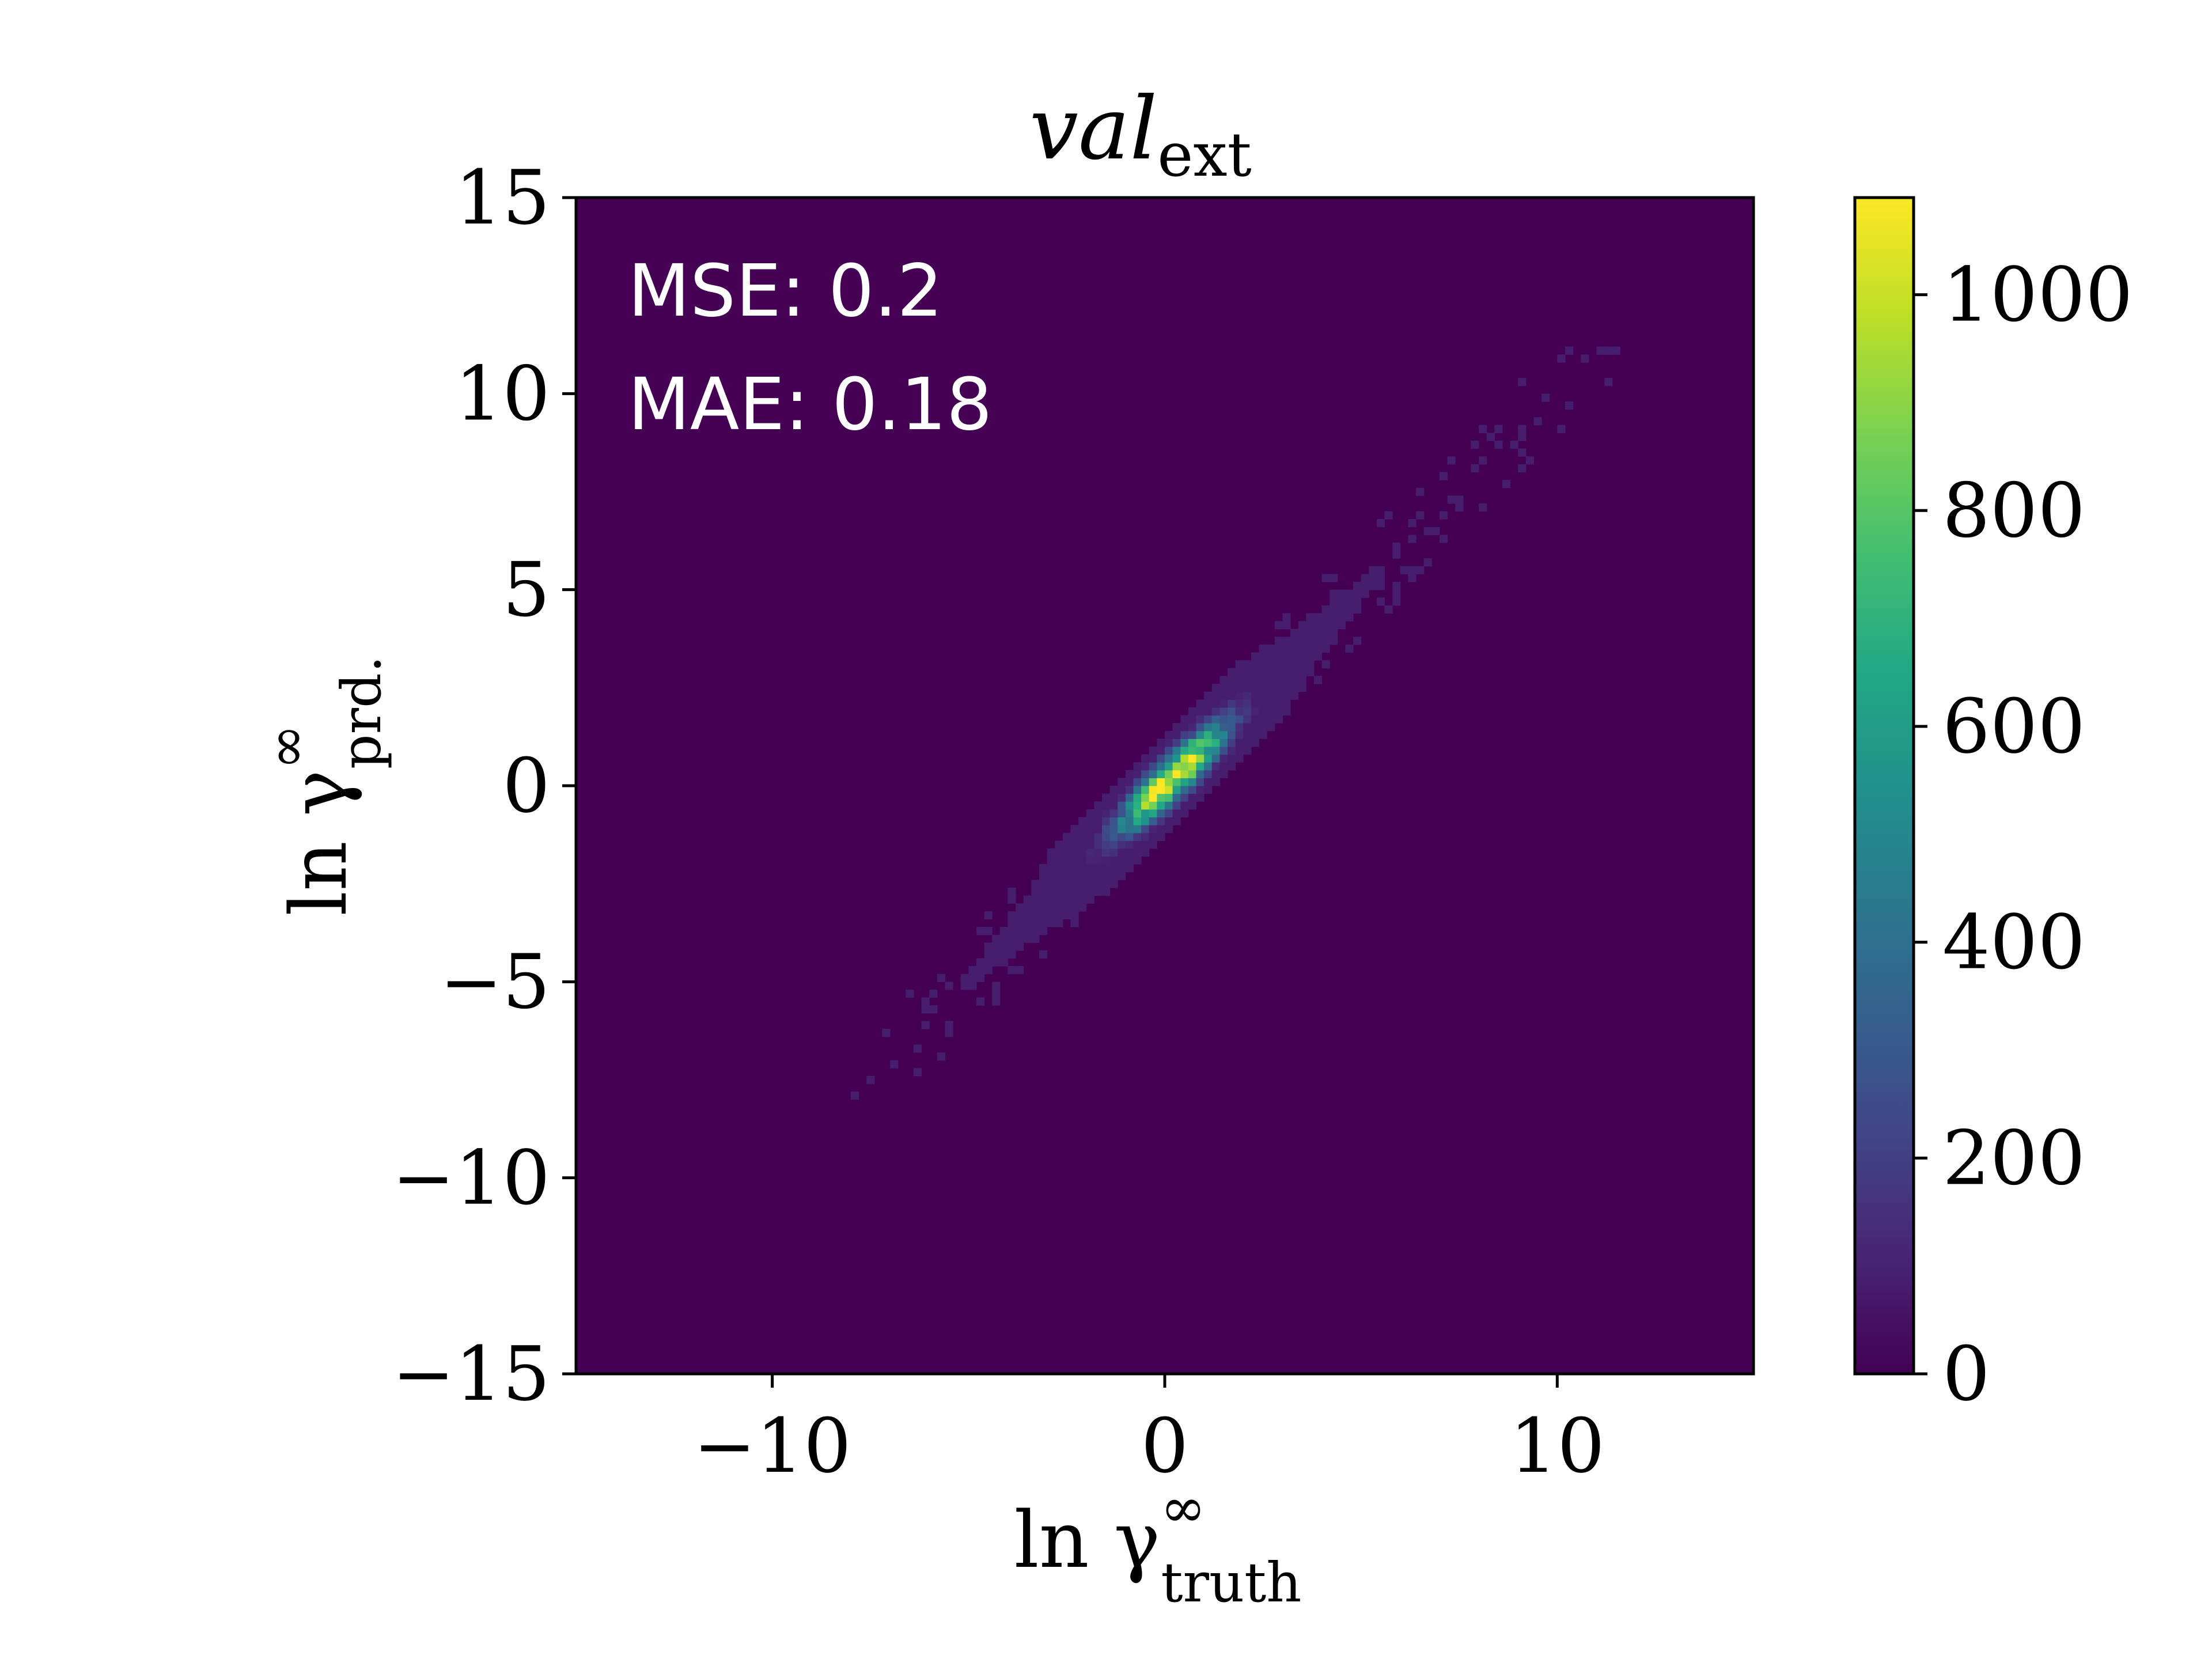 The width and height of the screenshot is (2212, 1659). What do you see at coordinates (2013, 726) in the screenshot?
I see `colorbar-tick-label: 600` at bounding box center [2013, 726].